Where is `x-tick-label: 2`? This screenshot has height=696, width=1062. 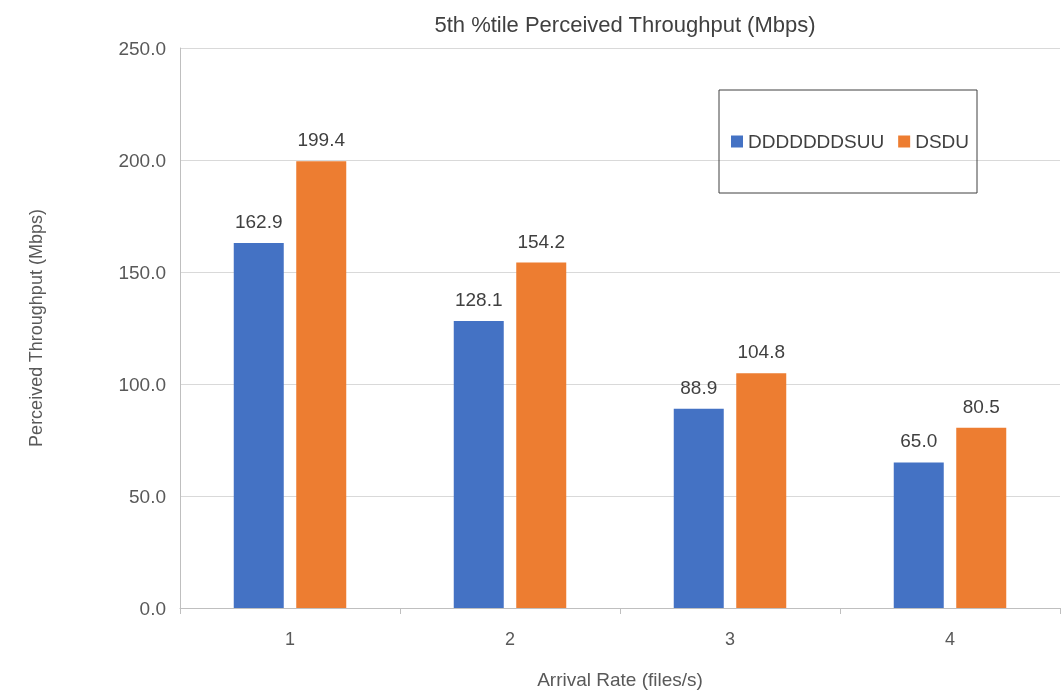
x-tick-label: 2 is located at coordinates (510, 639).